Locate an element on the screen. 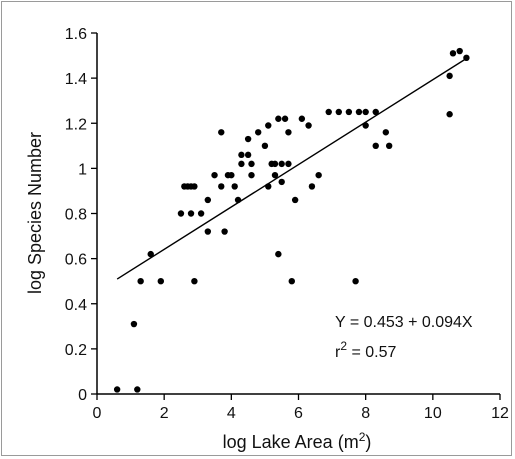 The width and height of the screenshot is (515, 459). y-tick-label: 0.8 is located at coordinates (76, 215).